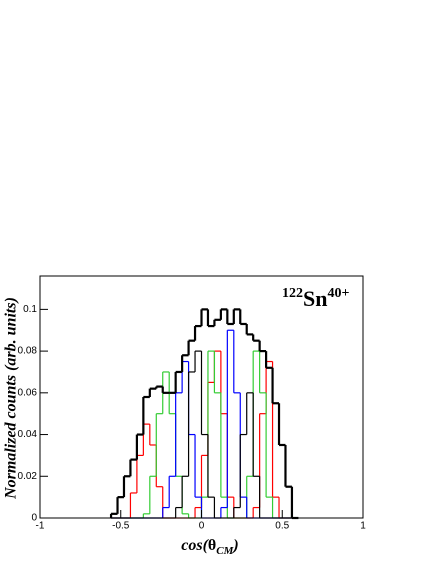 Image resolution: width=436 pixels, height=564 pixels. Describe the element at coordinates (28, 392) in the screenshot. I see `y-tick-label: 0.06` at that location.